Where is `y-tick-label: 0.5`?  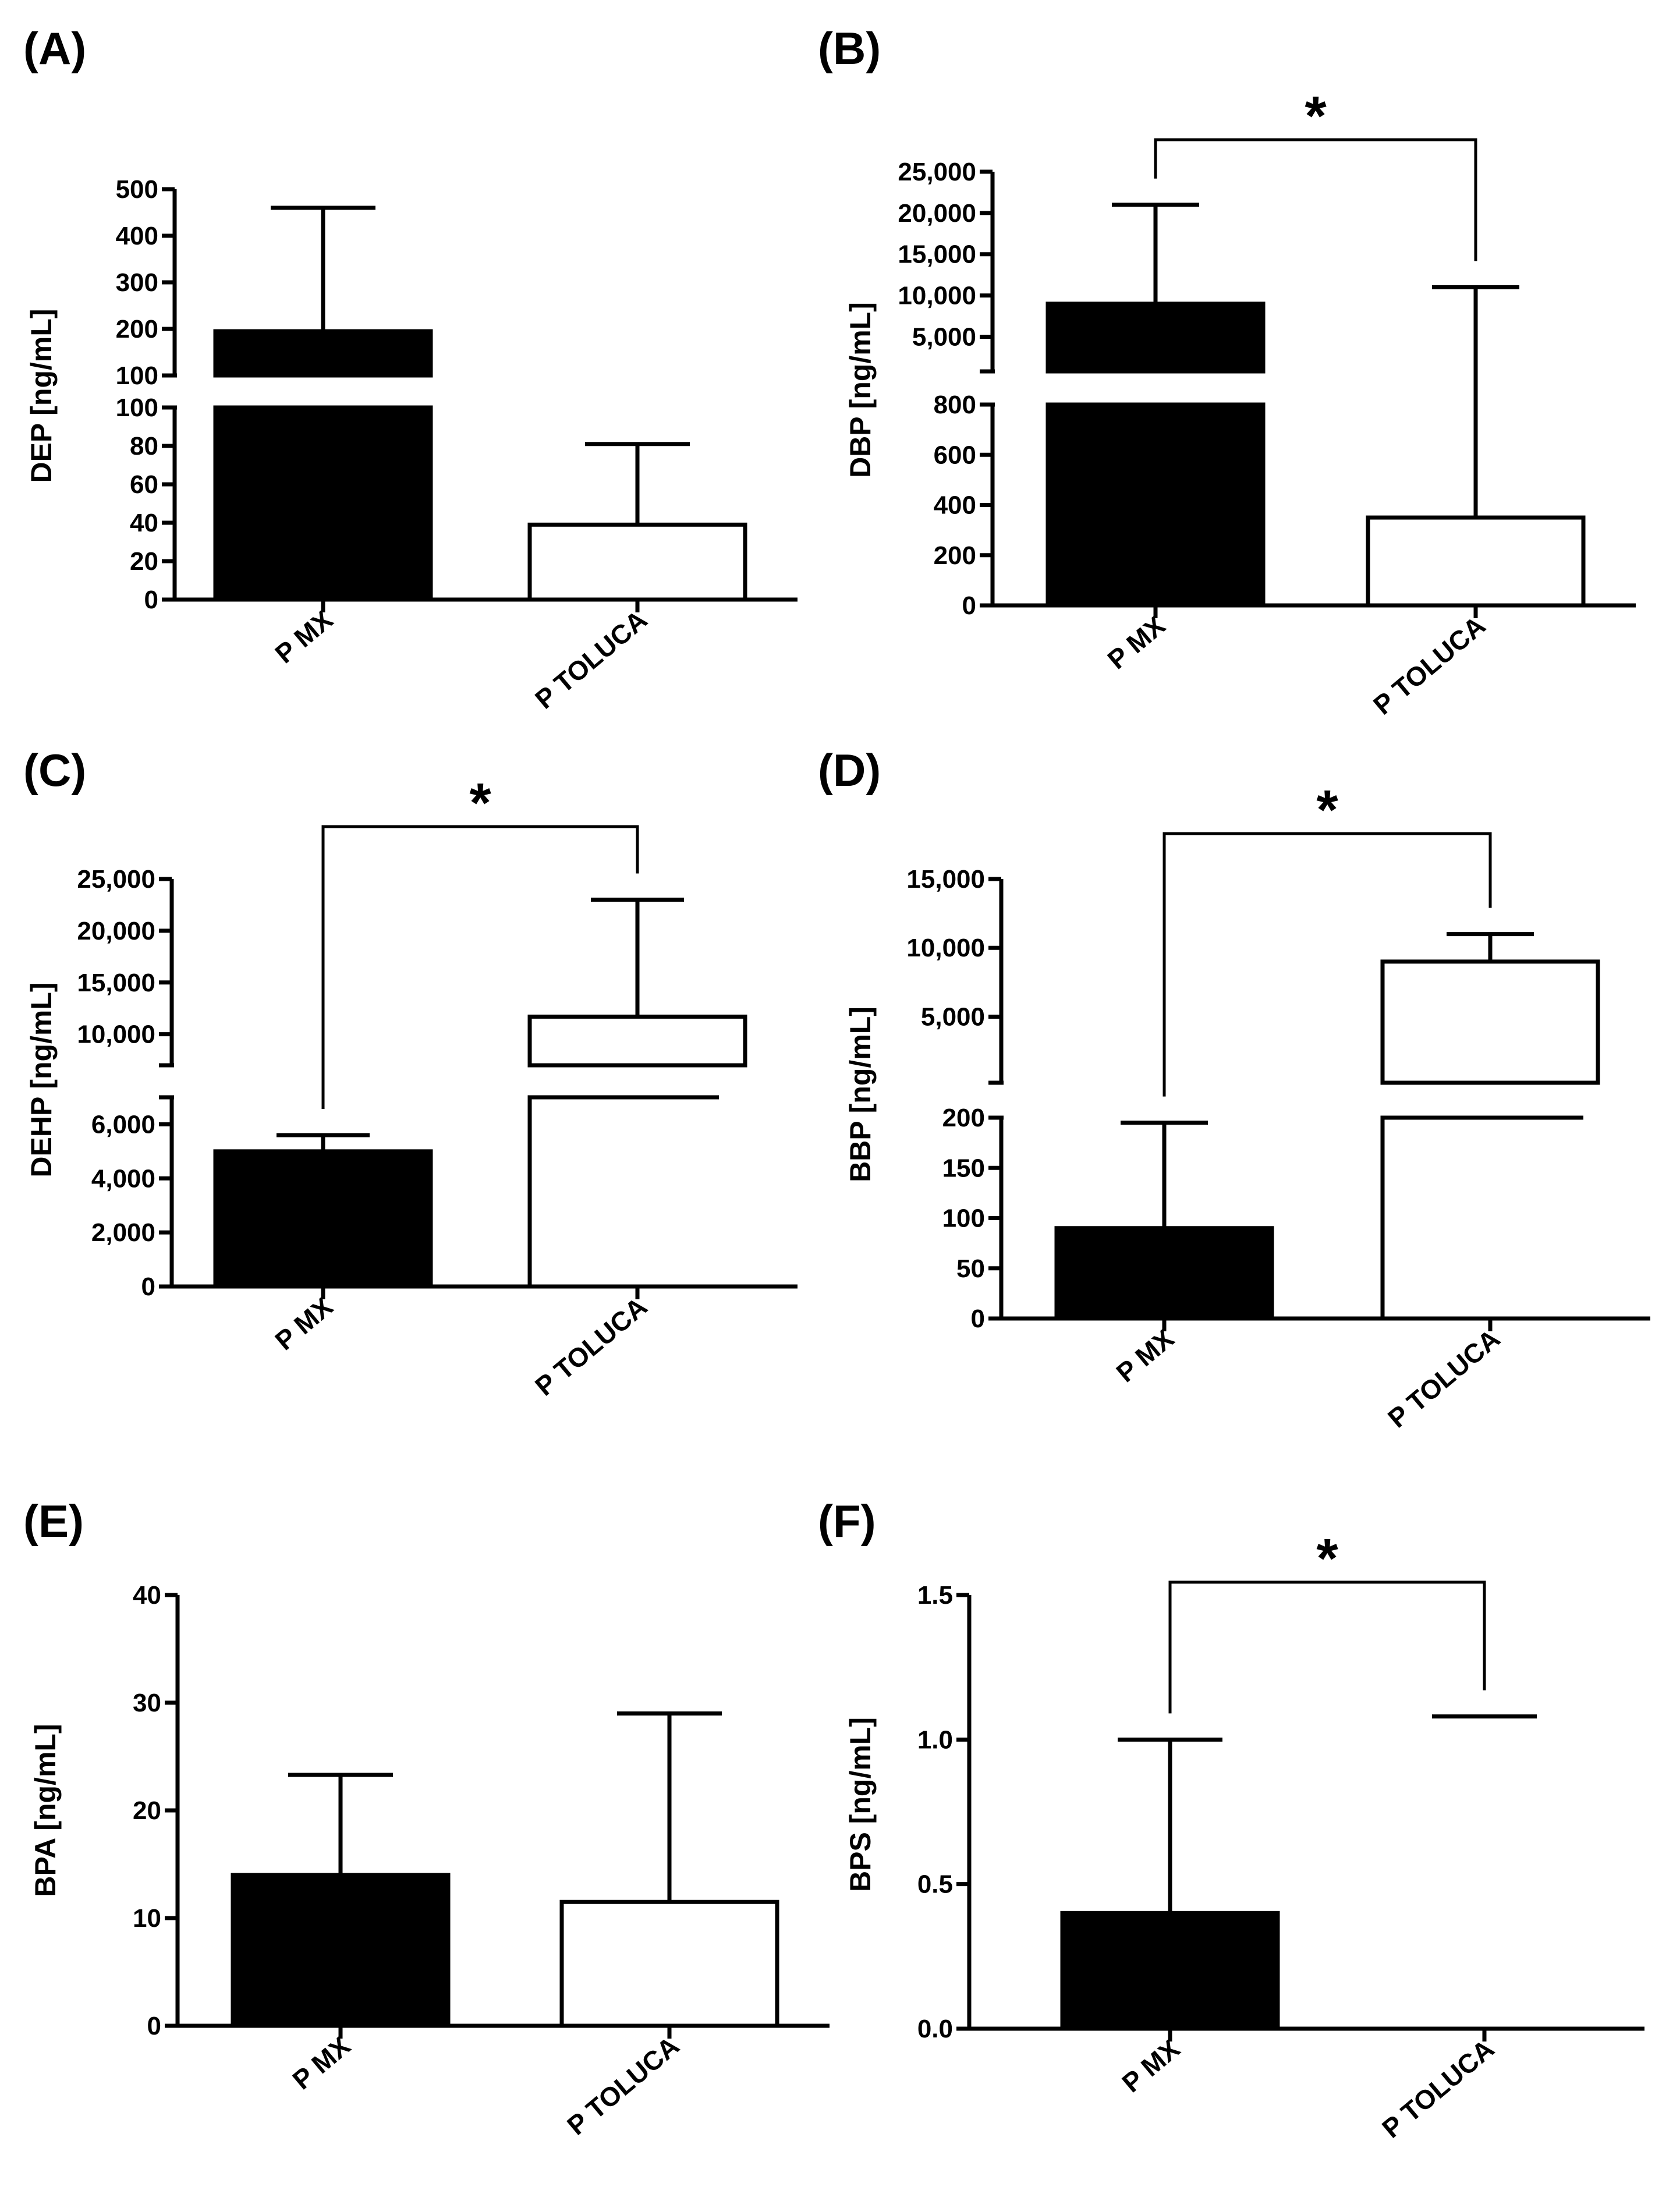 y-tick-label: 0.5 is located at coordinates (935, 1884).